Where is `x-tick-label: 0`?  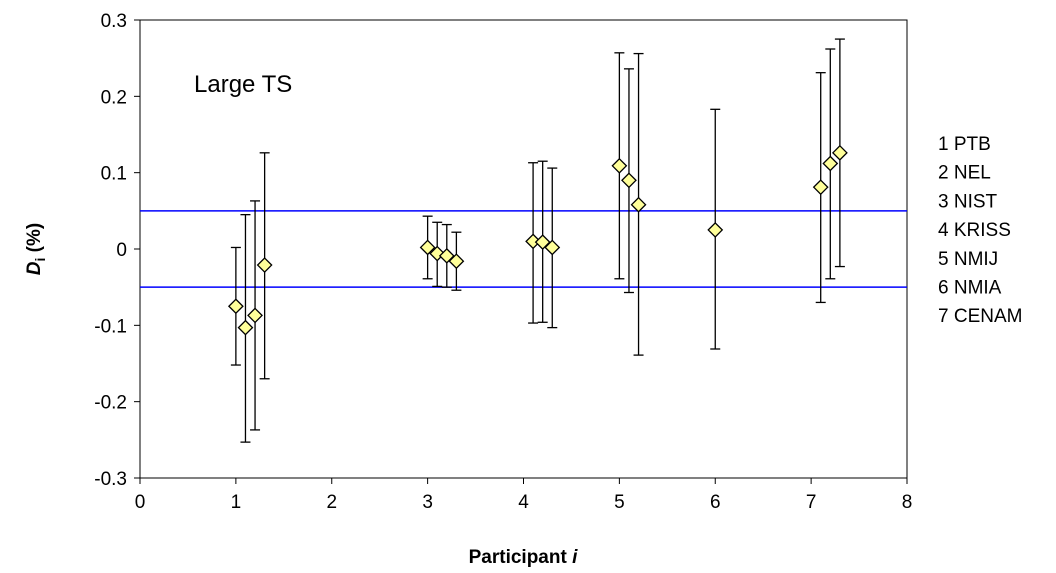
x-tick-label: 0 is located at coordinates (140, 502).